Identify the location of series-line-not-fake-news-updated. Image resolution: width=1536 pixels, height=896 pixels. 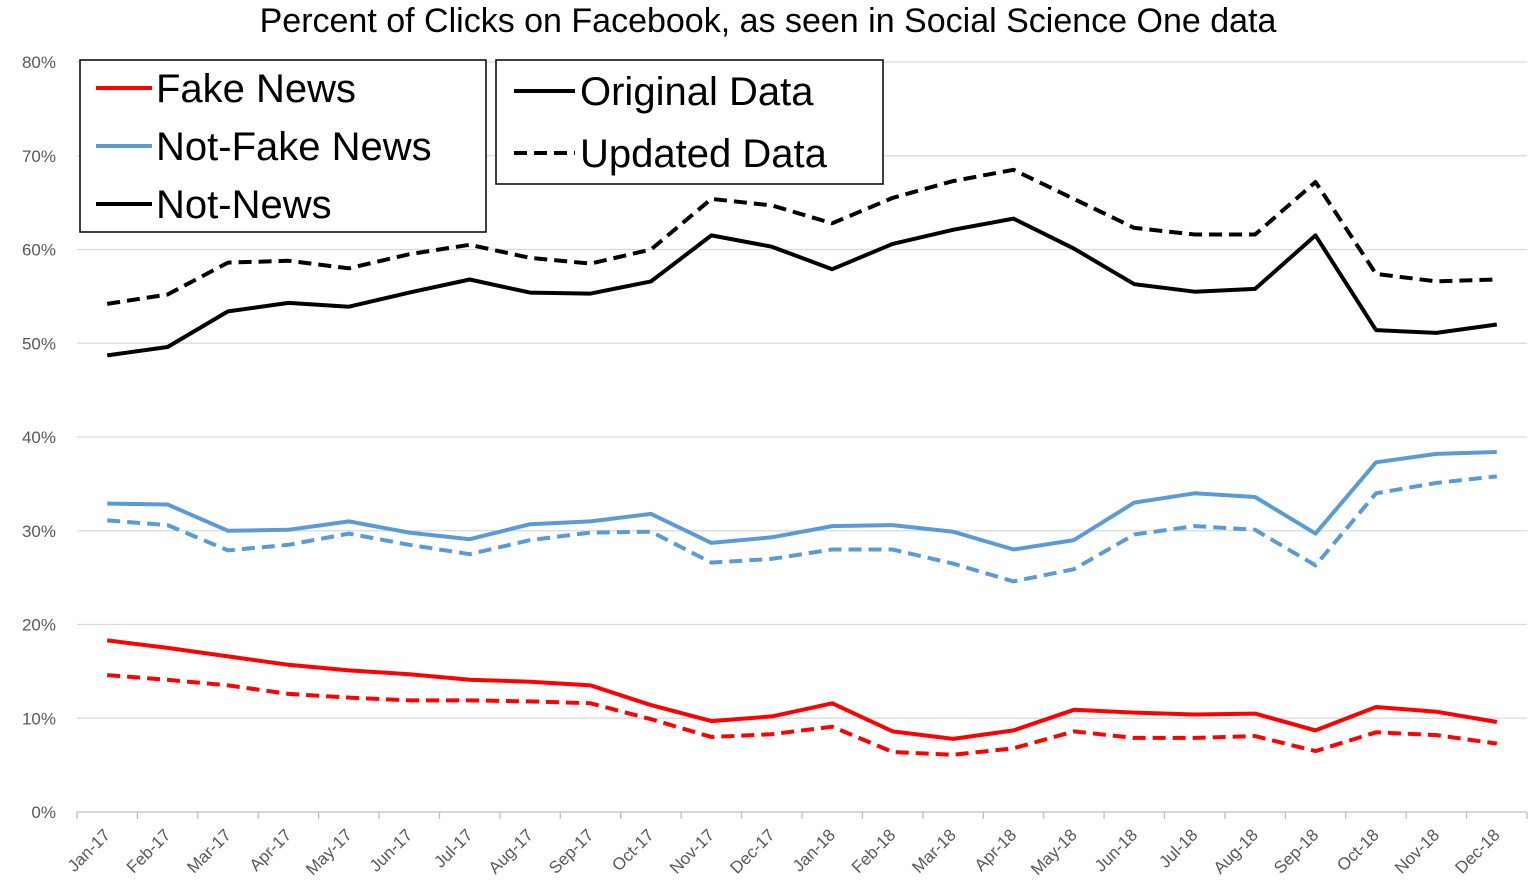
(802, 529).